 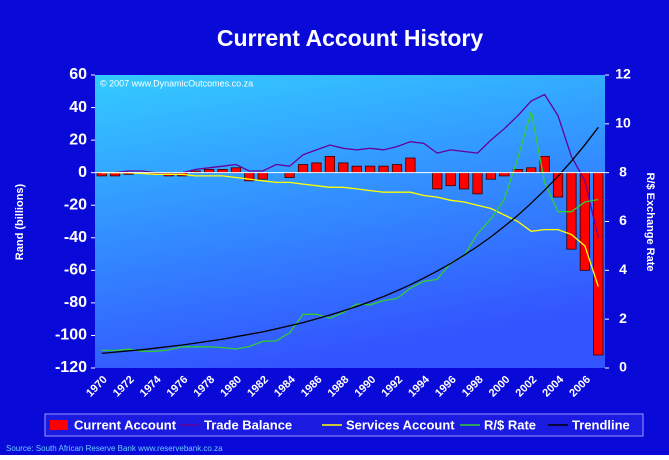 I want to click on y2-tick-label: 10, so click(x=623, y=123).